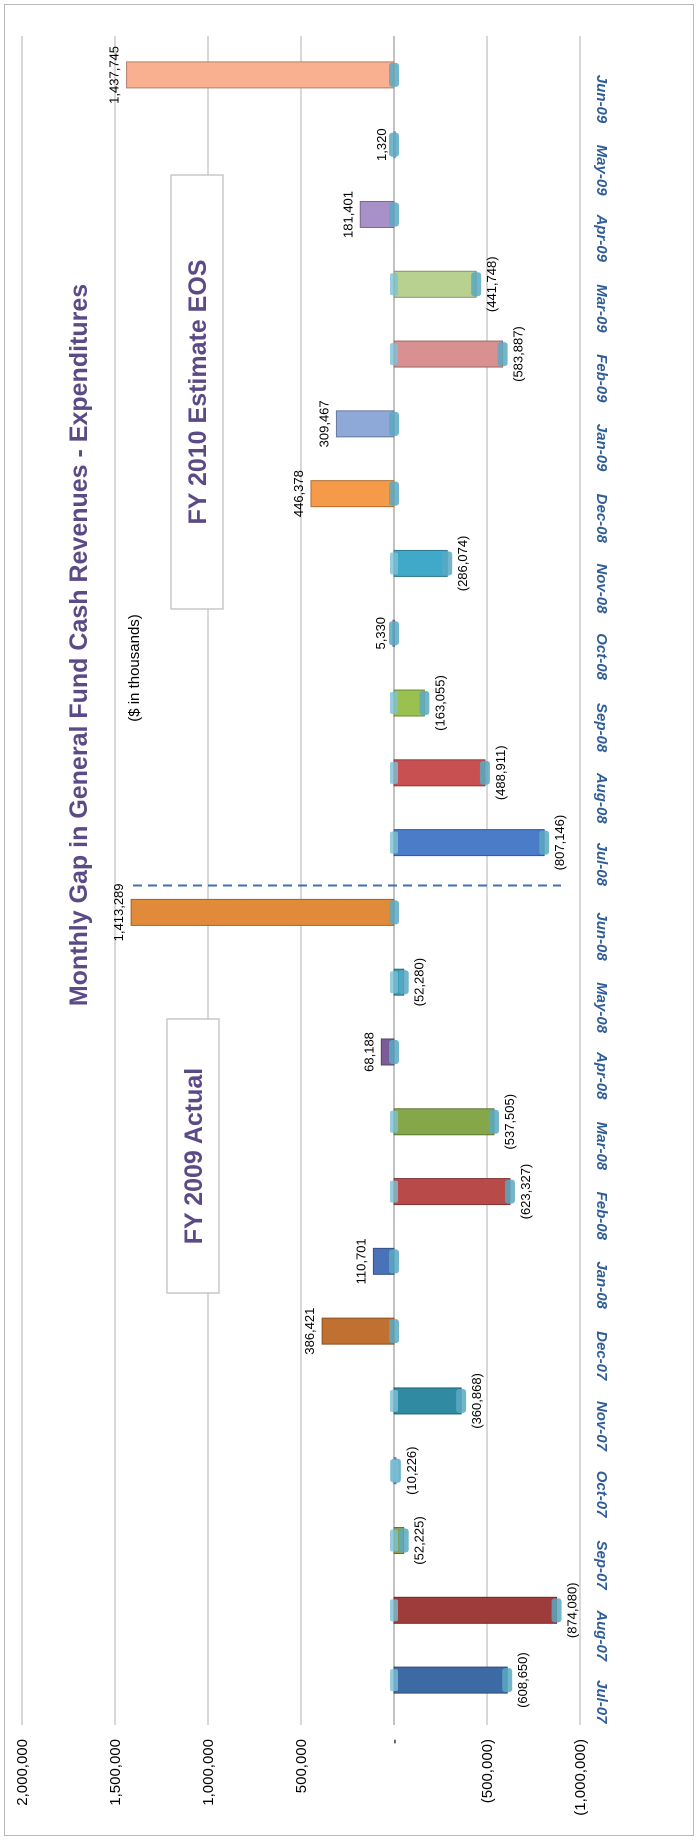 The image size is (699, 1840). What do you see at coordinates (368, 1052) in the screenshot?
I see `data-label: 68,188` at bounding box center [368, 1052].